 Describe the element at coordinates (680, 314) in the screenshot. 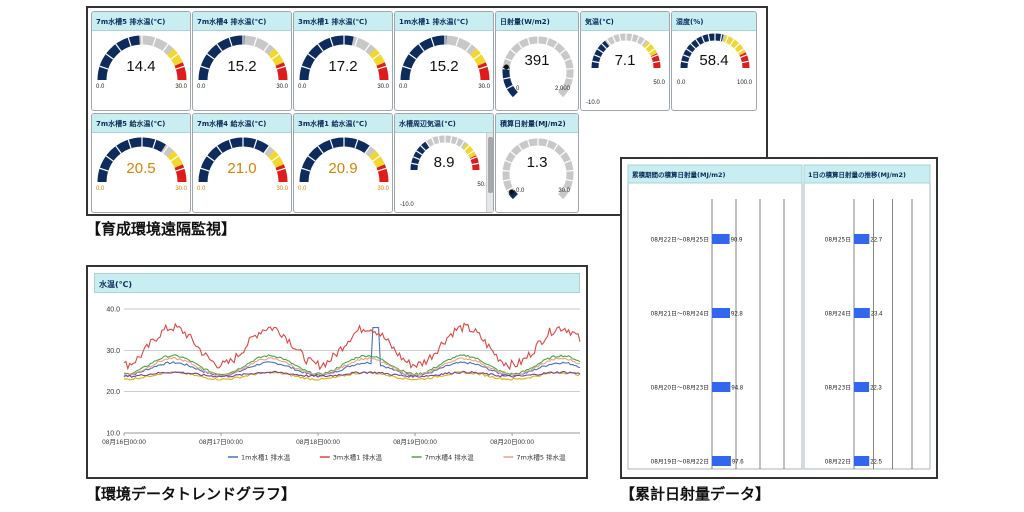

I see `bar-category-label: 08月21日～08月24日` at that location.